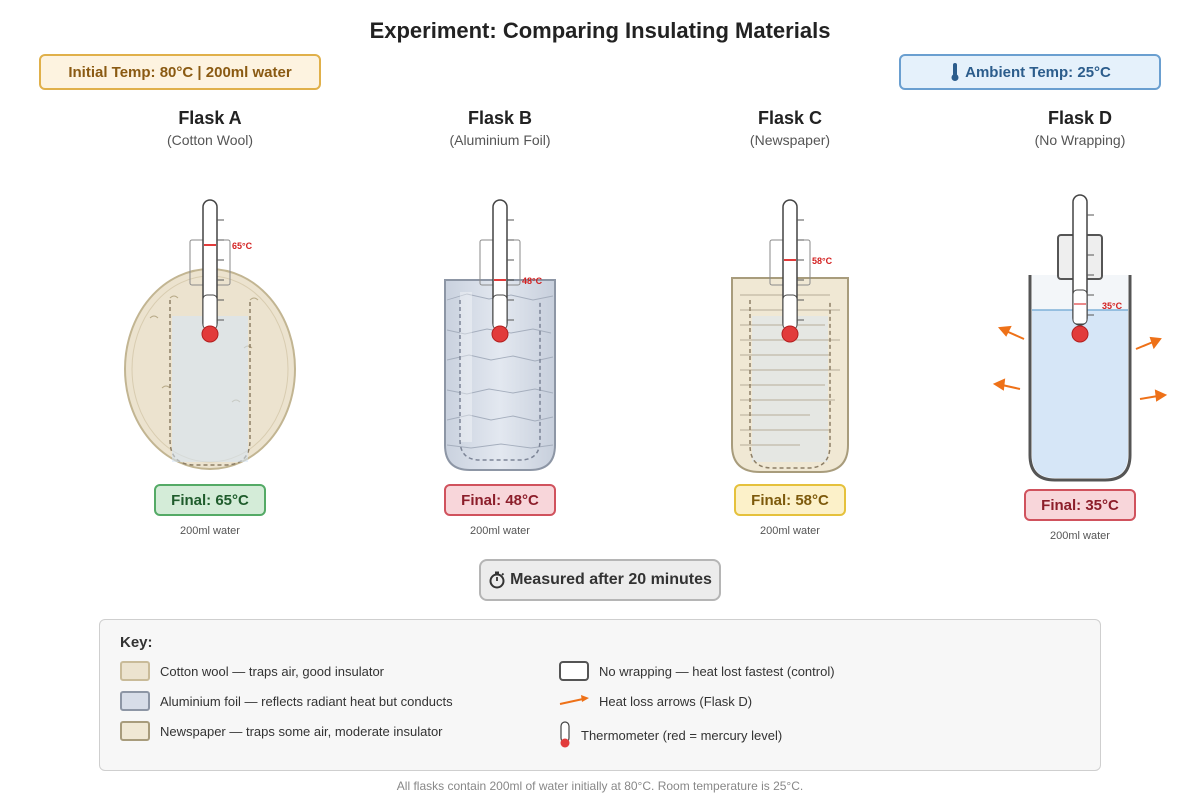  Describe the element at coordinates (500, 118) in the screenshot. I see `flask-b-title: Flask B` at that location.